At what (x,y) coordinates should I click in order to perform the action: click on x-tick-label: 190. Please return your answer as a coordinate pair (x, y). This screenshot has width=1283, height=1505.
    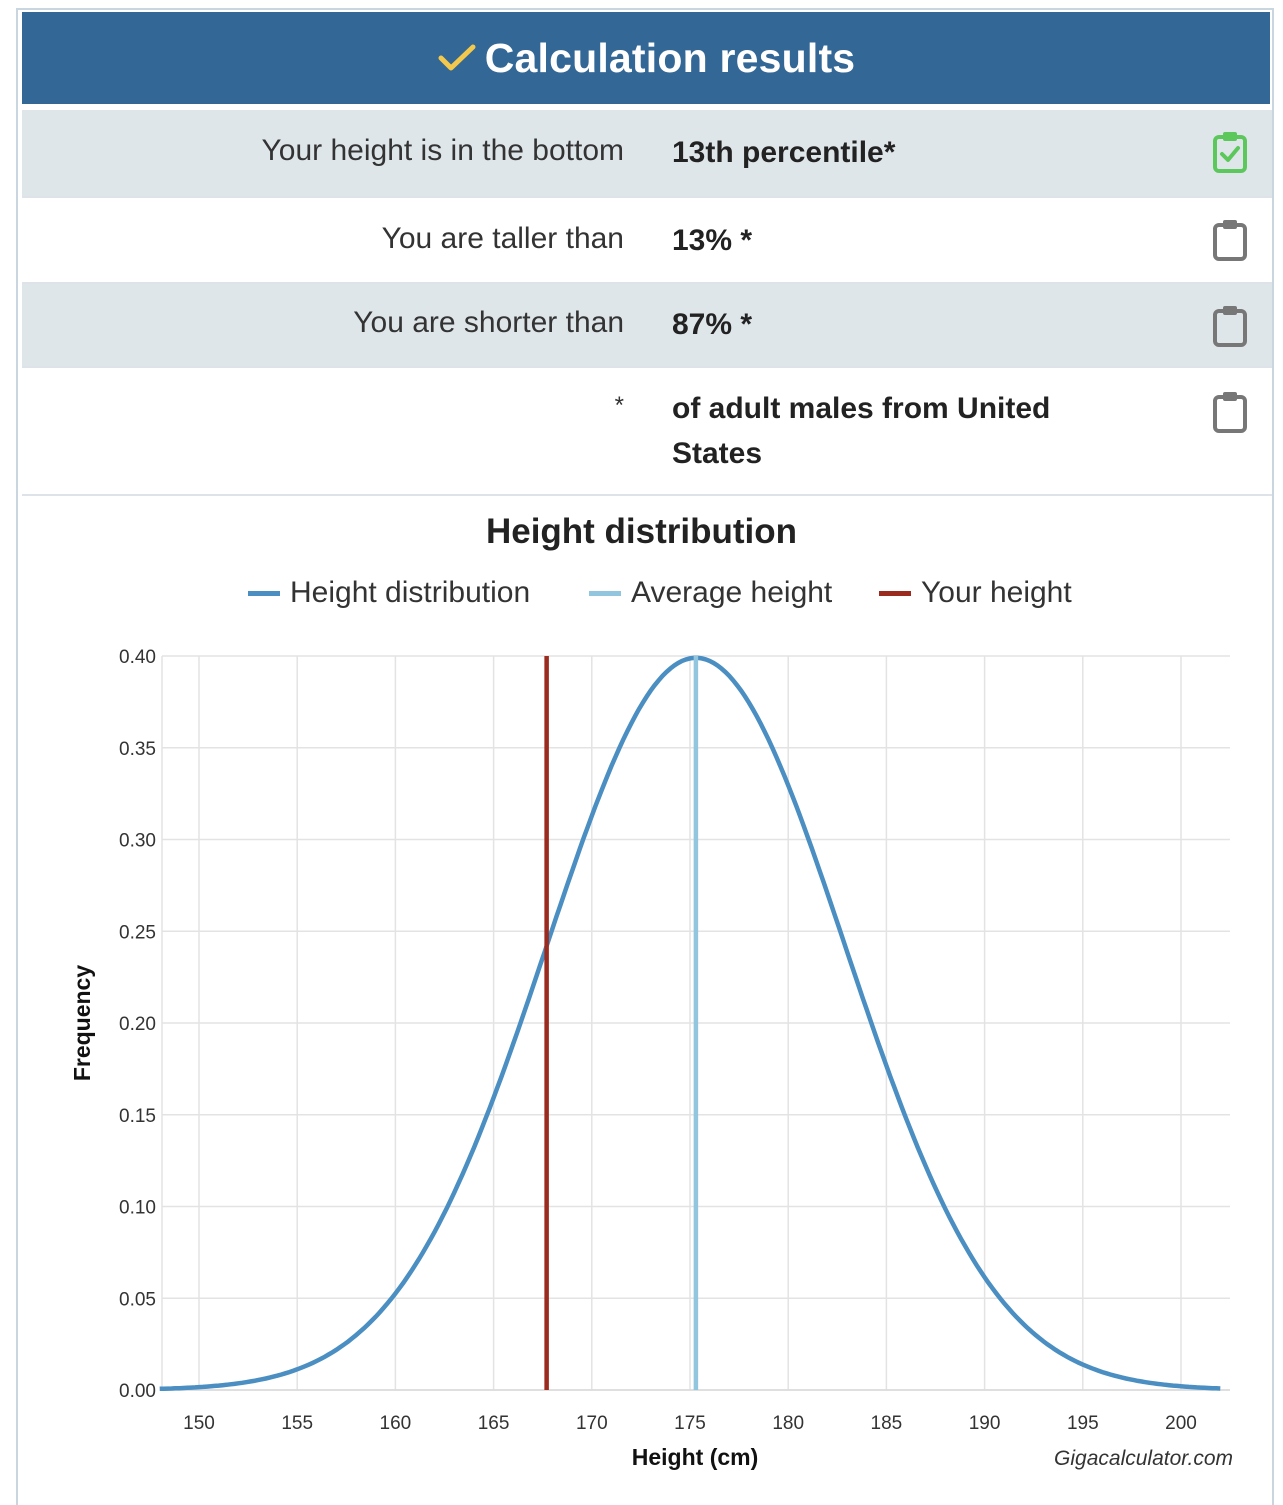
    Looking at the image, I should click on (985, 1423).